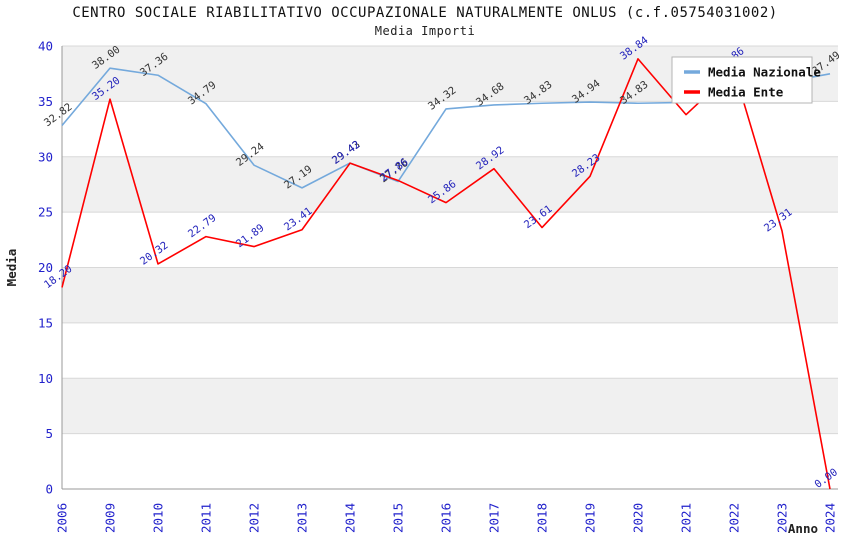 The image size is (850, 550). I want to click on x-tick-text: 2019, so click(590, 518).